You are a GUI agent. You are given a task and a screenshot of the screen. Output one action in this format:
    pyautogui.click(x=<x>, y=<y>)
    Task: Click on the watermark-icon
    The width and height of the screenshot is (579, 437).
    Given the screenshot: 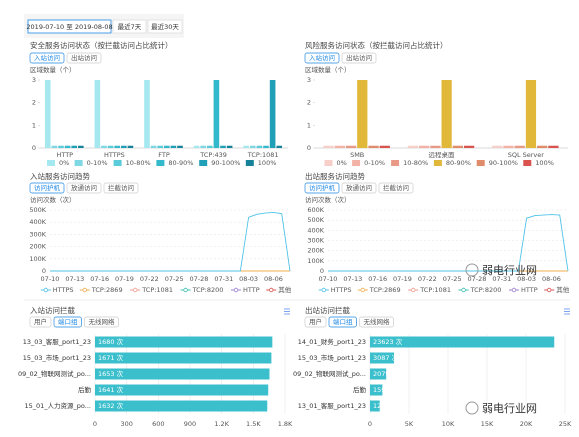 What is the action you would take?
    pyautogui.click(x=472, y=270)
    